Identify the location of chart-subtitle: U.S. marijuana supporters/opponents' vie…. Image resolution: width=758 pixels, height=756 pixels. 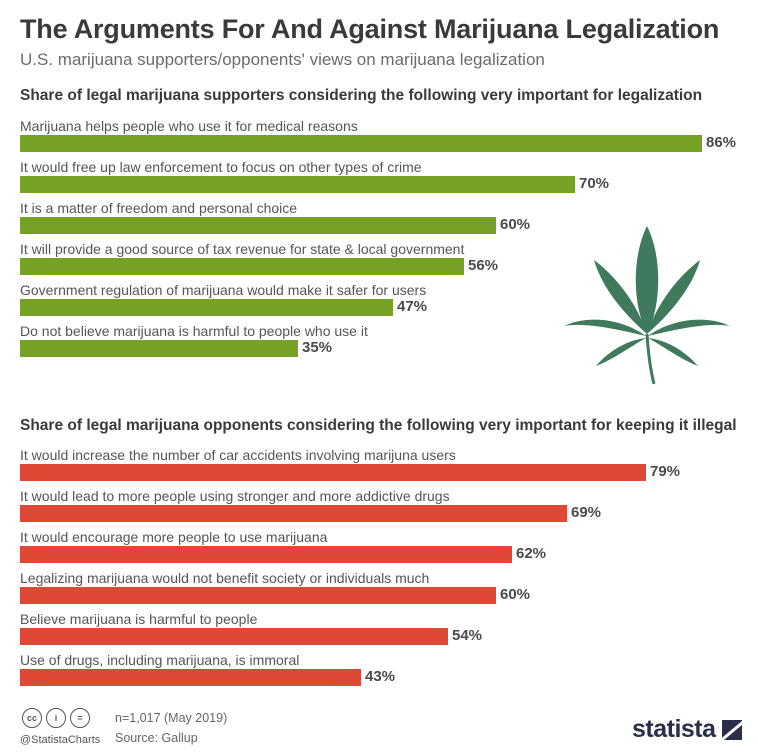
(282, 59).